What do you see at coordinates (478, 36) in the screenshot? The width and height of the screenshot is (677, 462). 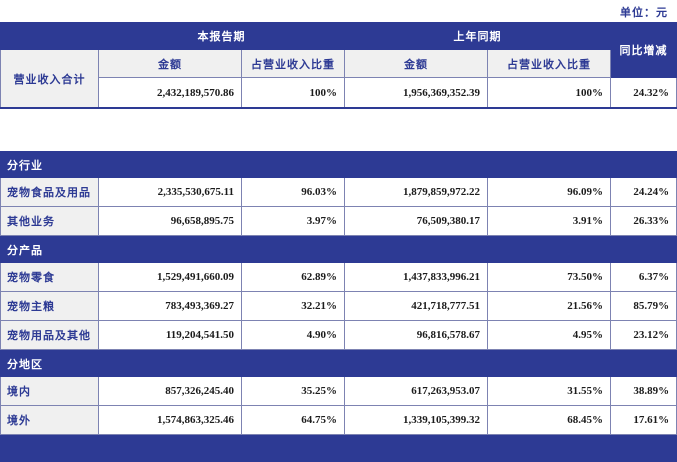 I see `header-prior-period: 上年同期` at bounding box center [478, 36].